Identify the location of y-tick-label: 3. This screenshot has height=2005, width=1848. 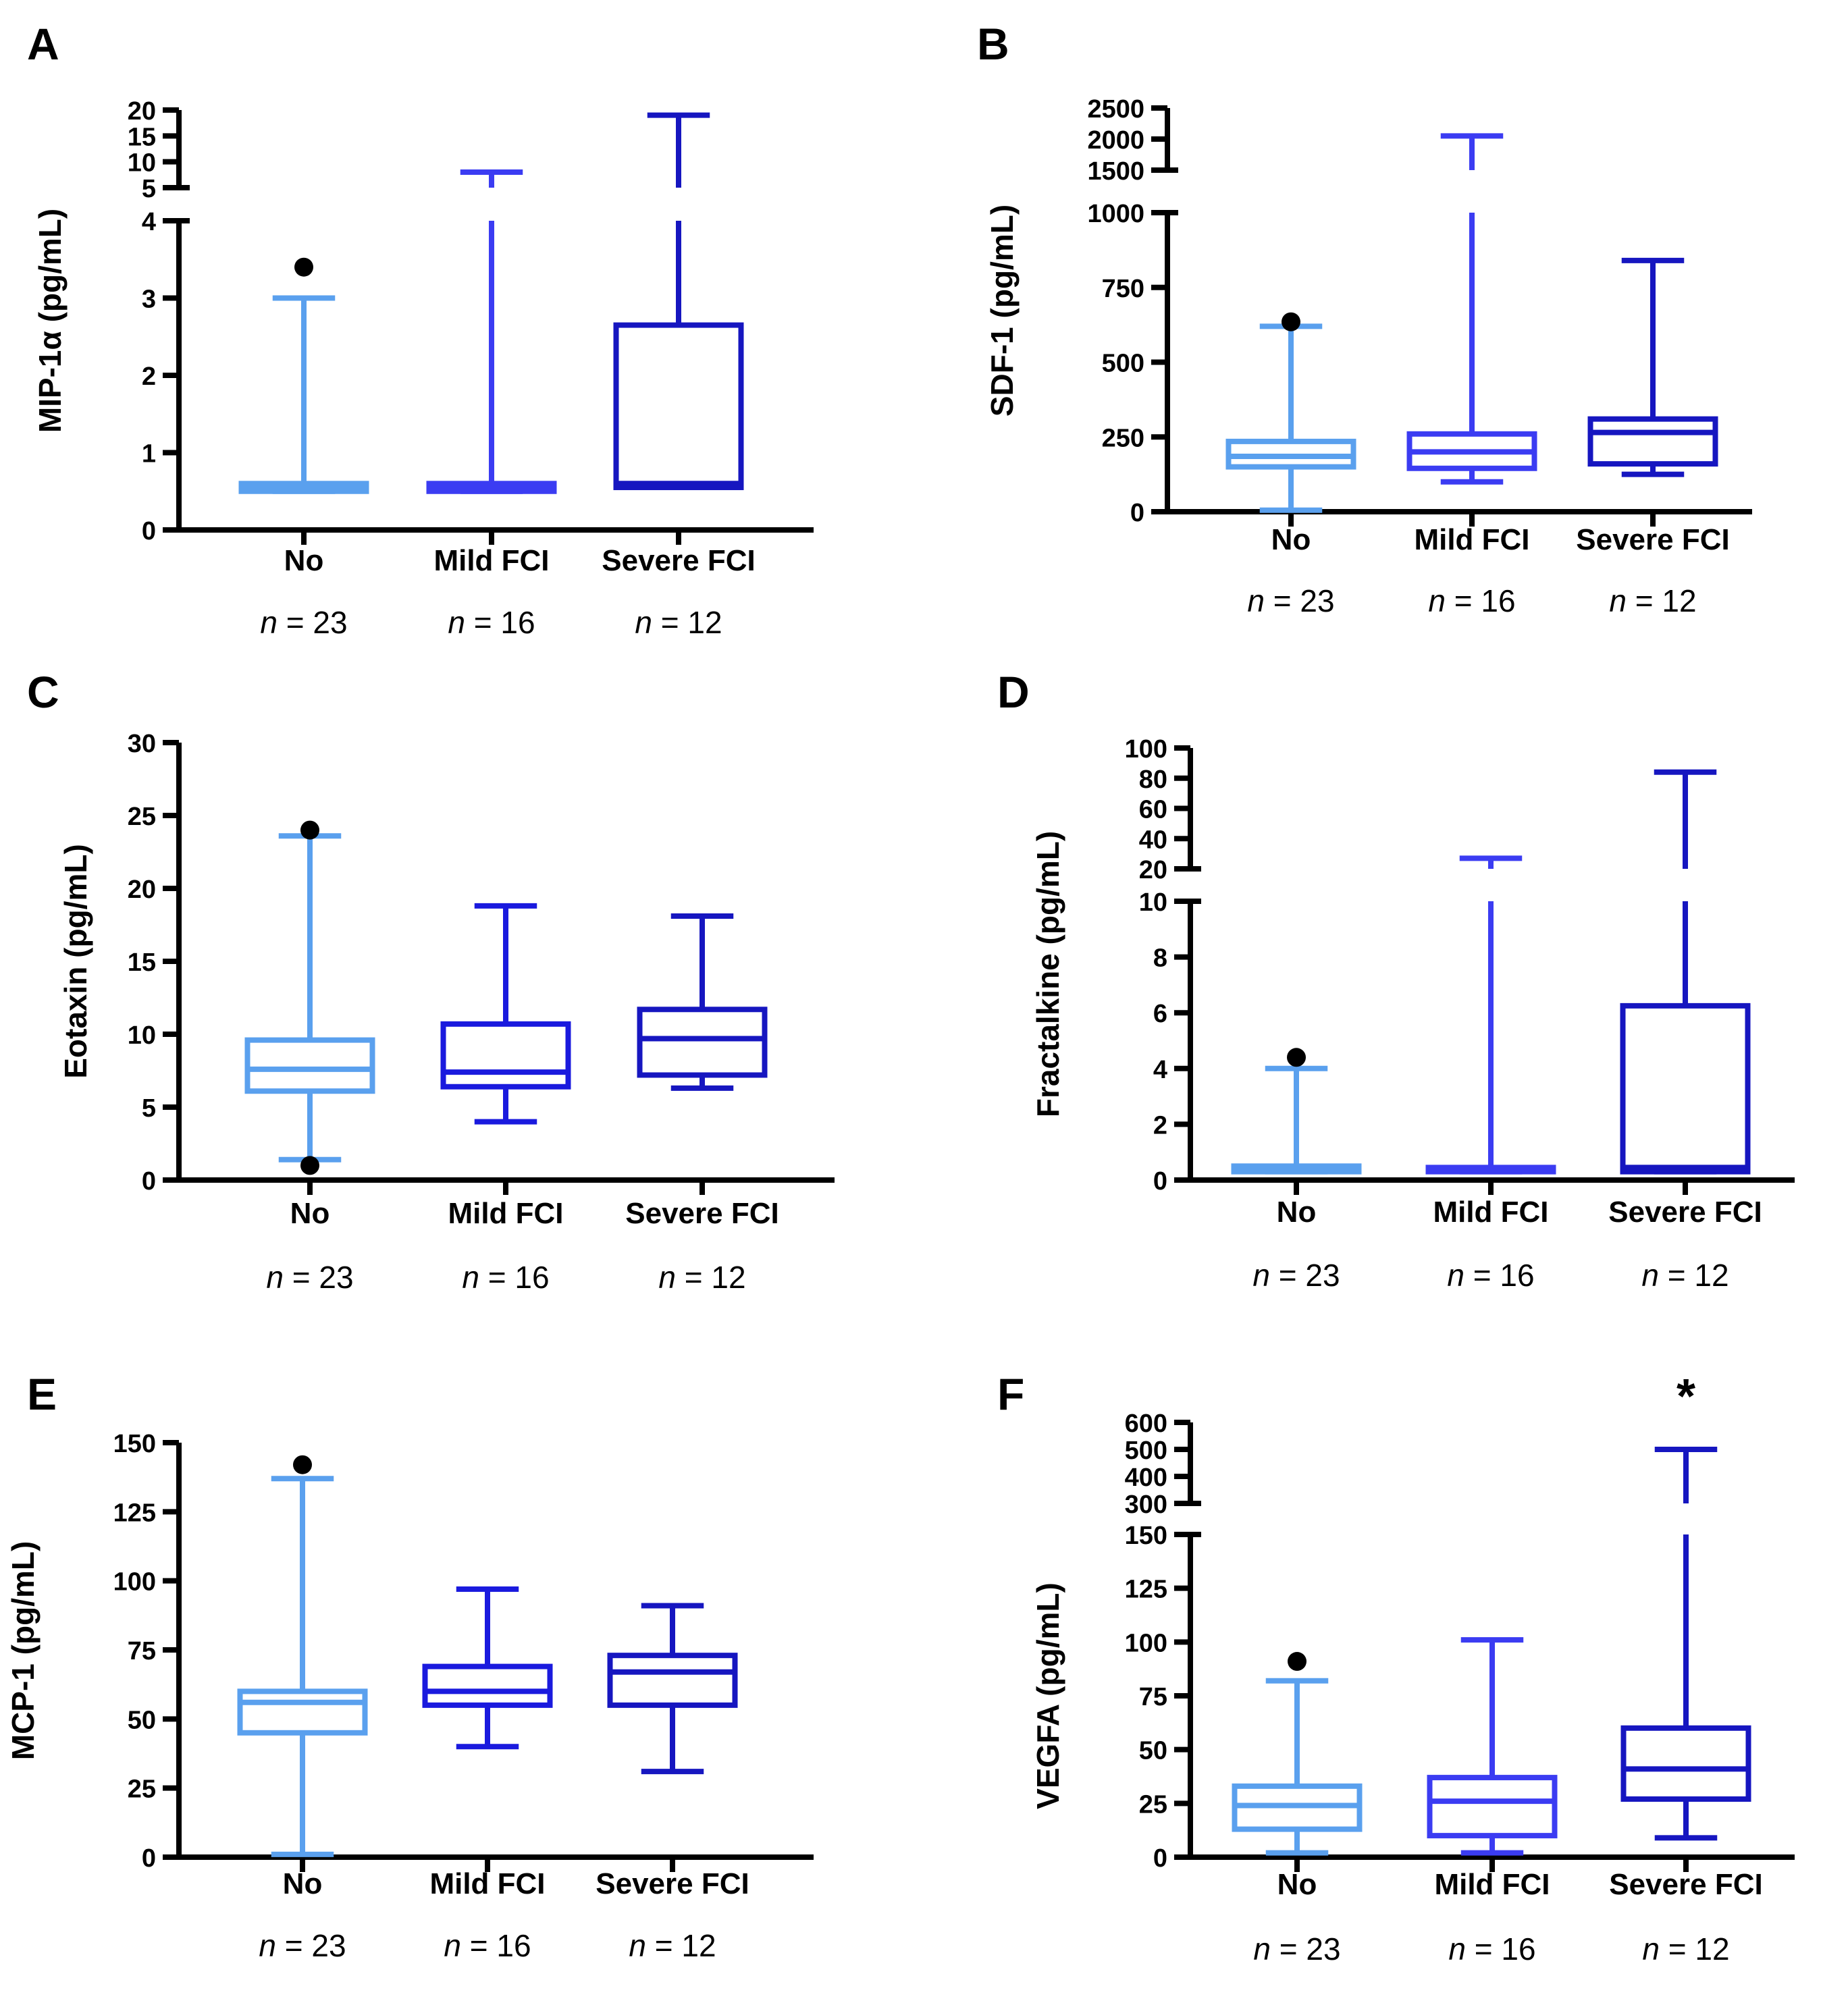
(149, 300).